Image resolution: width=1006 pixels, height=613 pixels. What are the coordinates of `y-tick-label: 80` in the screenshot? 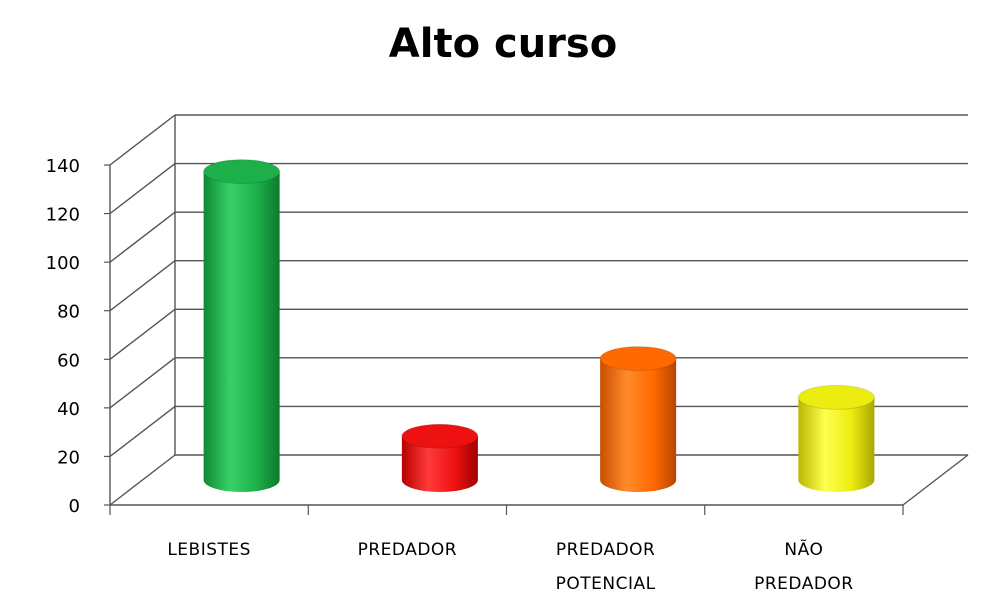 It's located at (68, 312).